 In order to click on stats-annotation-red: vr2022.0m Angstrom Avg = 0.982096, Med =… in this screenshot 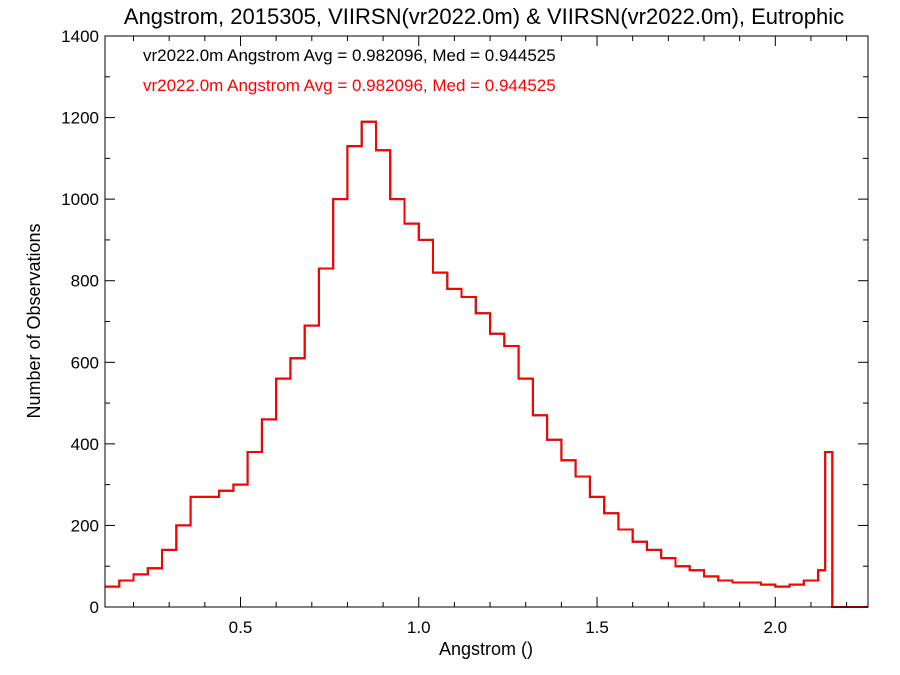, I will do `click(349, 85)`.